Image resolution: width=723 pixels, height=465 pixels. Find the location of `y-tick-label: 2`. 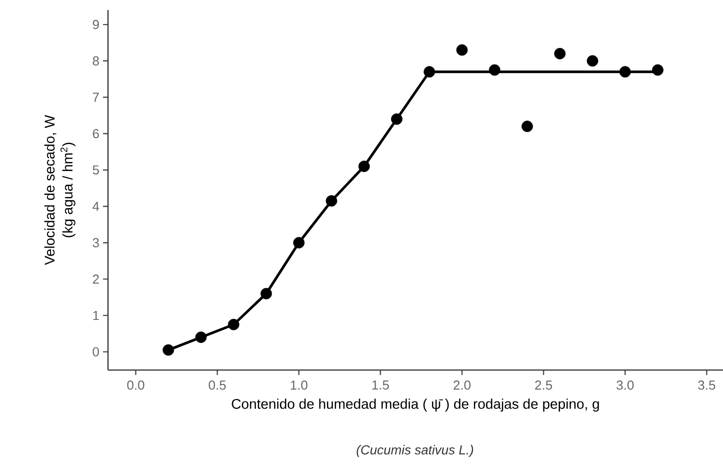

y-tick-label: 2 is located at coordinates (95, 279).